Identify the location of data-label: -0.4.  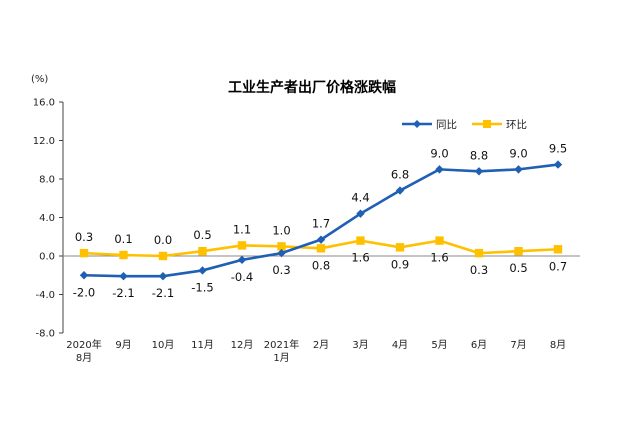
(242, 277).